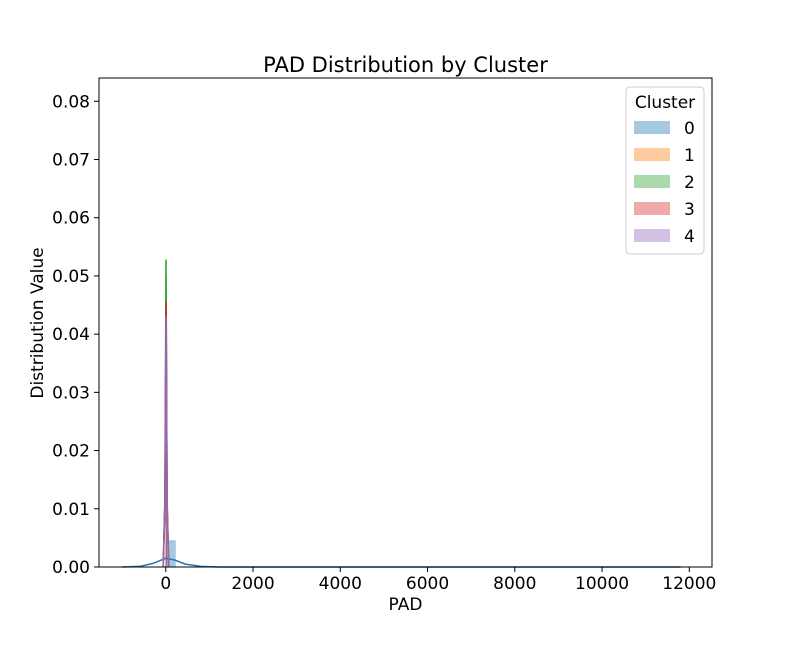 The width and height of the screenshot is (792, 648). I want to click on legend-label-cluster-3: 3, so click(689, 210).